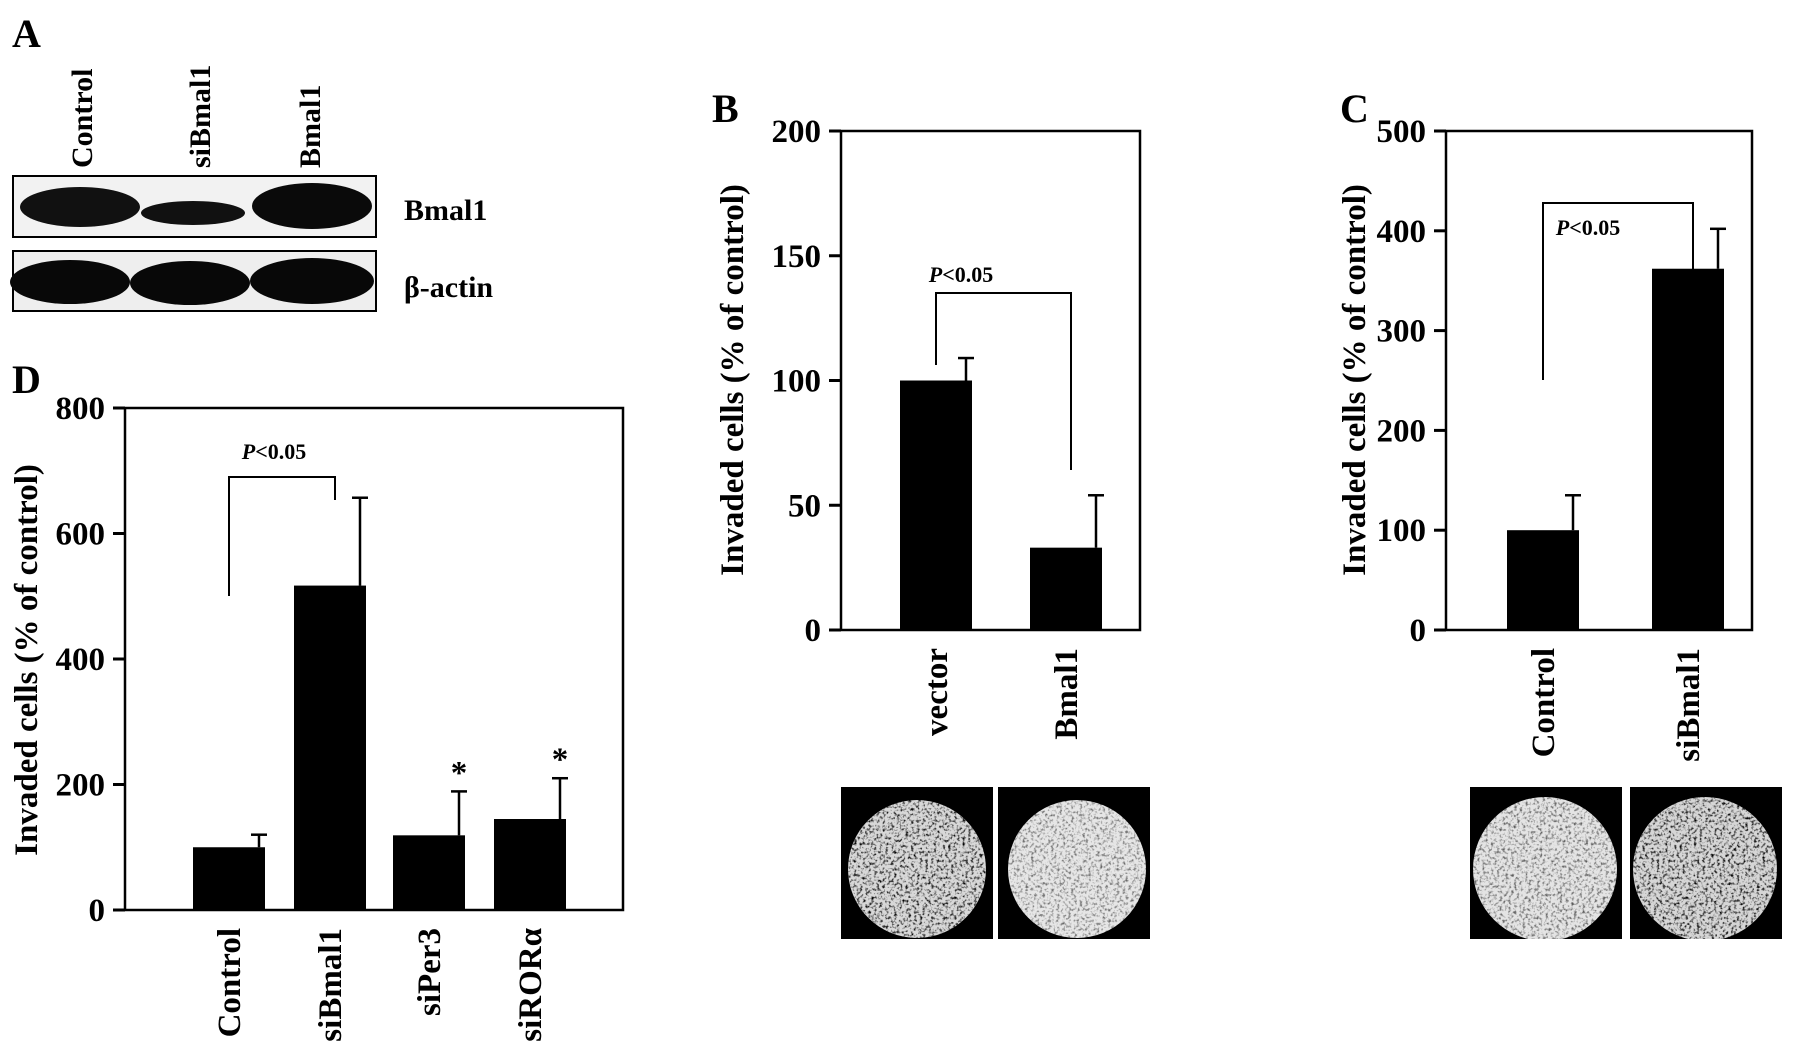 This screenshot has width=1795, height=1061. What do you see at coordinates (1402, 332) in the screenshot?
I see `y-tick-label: 300` at bounding box center [1402, 332].